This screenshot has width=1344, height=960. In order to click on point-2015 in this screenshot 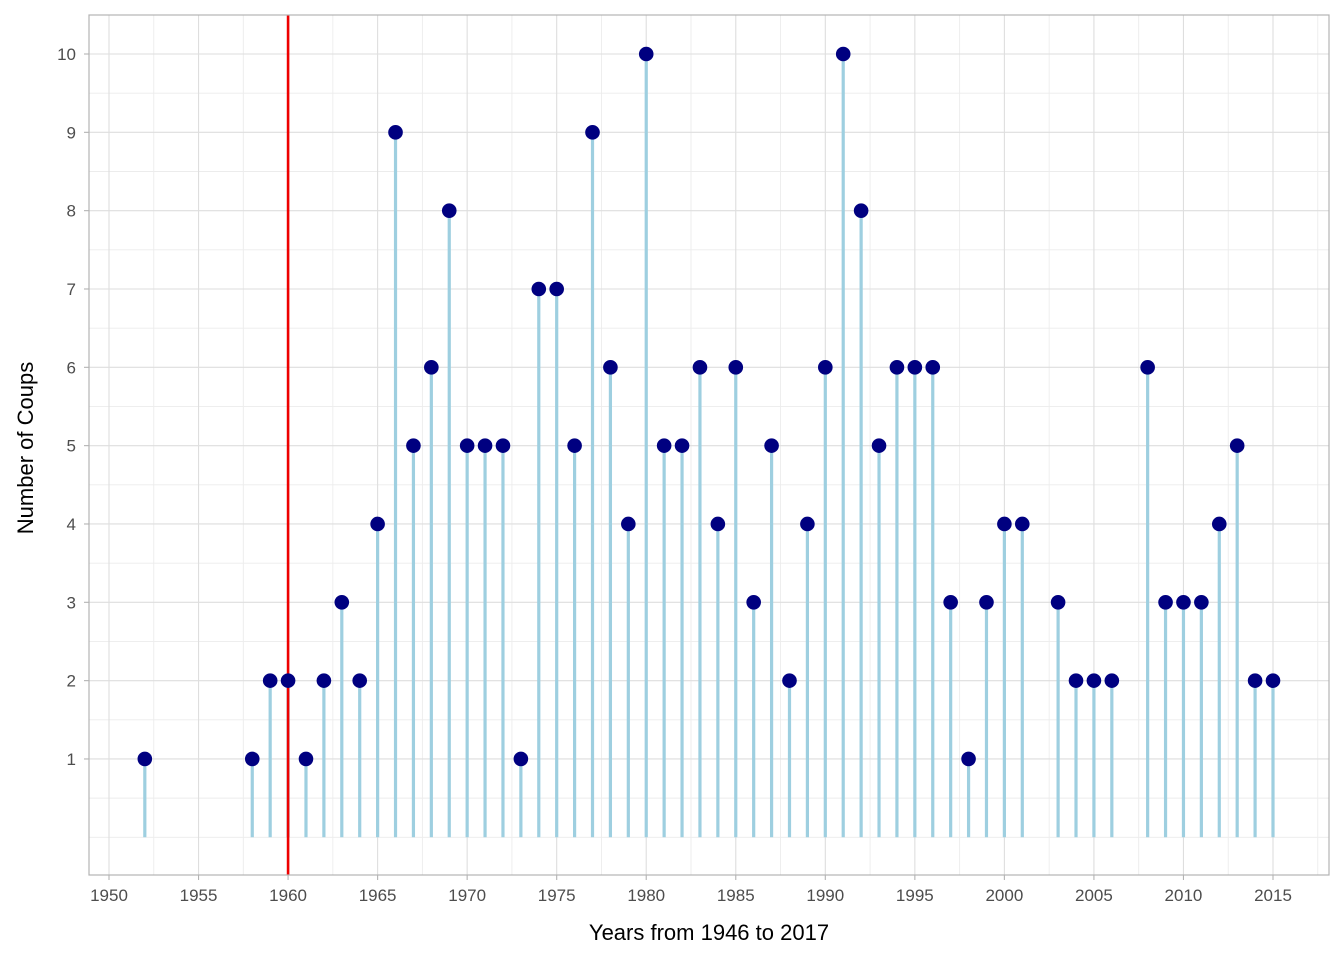, I will do `click(1273, 680)`.